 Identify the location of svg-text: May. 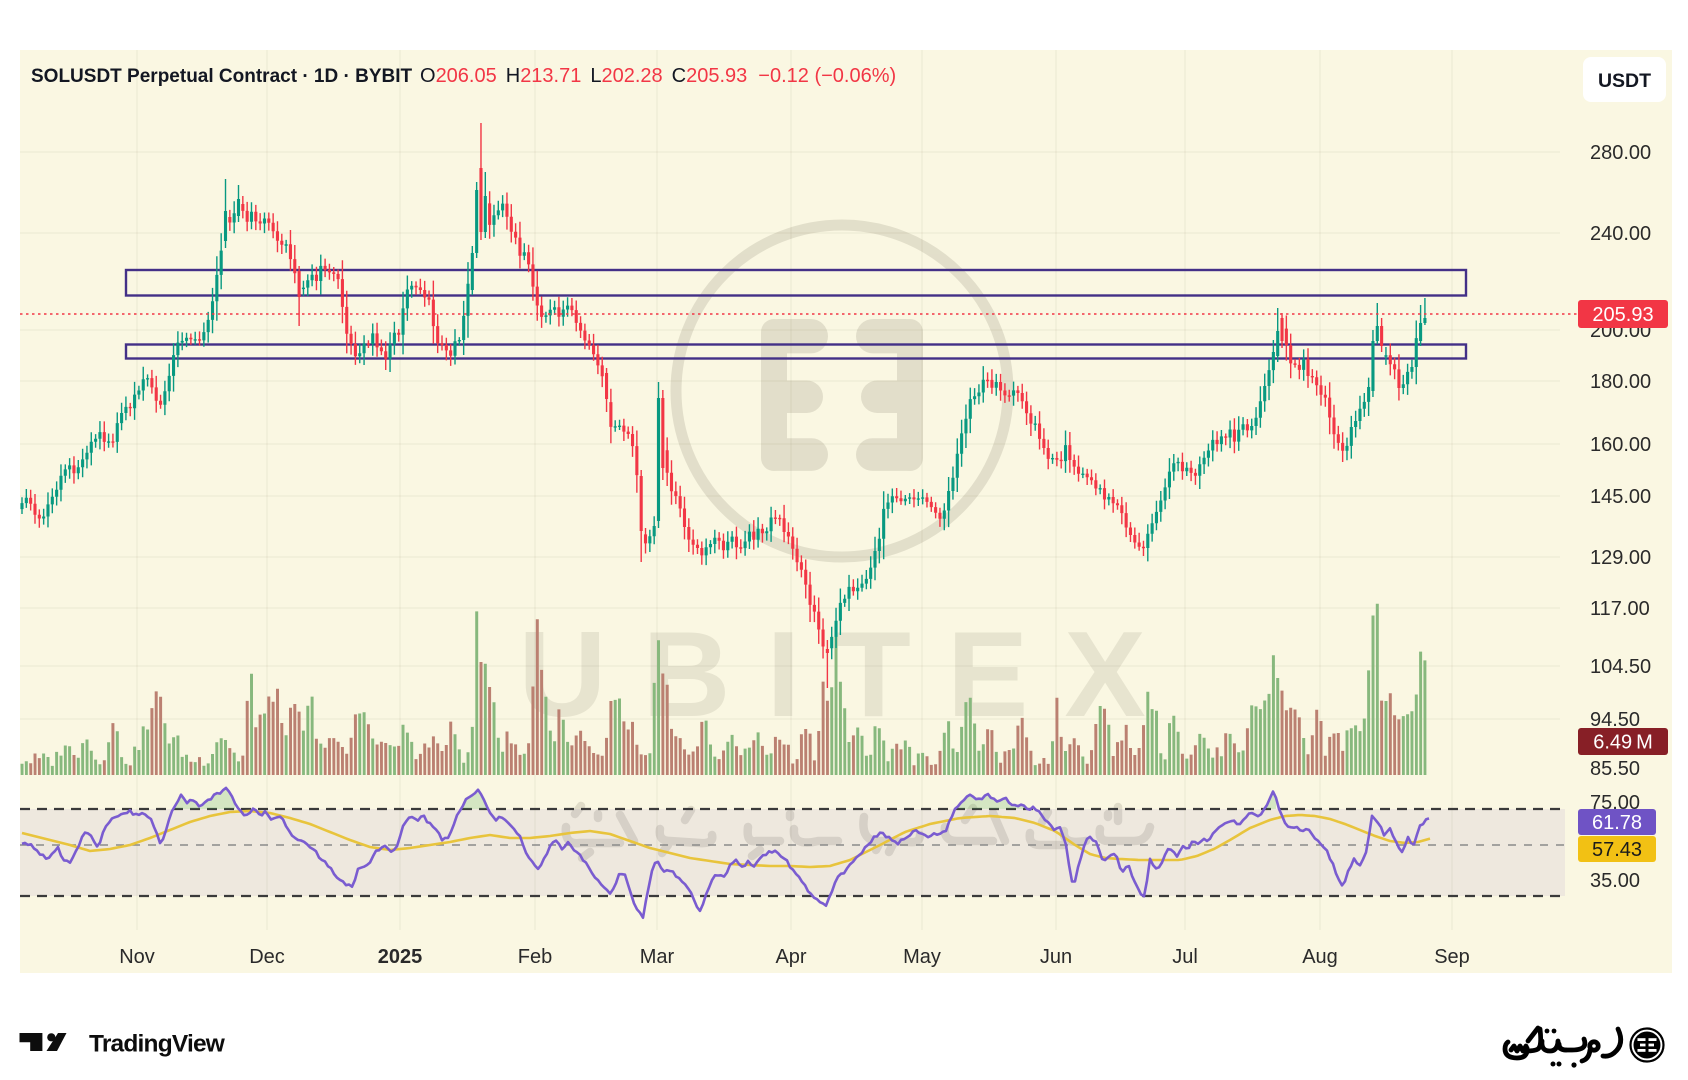
(922, 957).